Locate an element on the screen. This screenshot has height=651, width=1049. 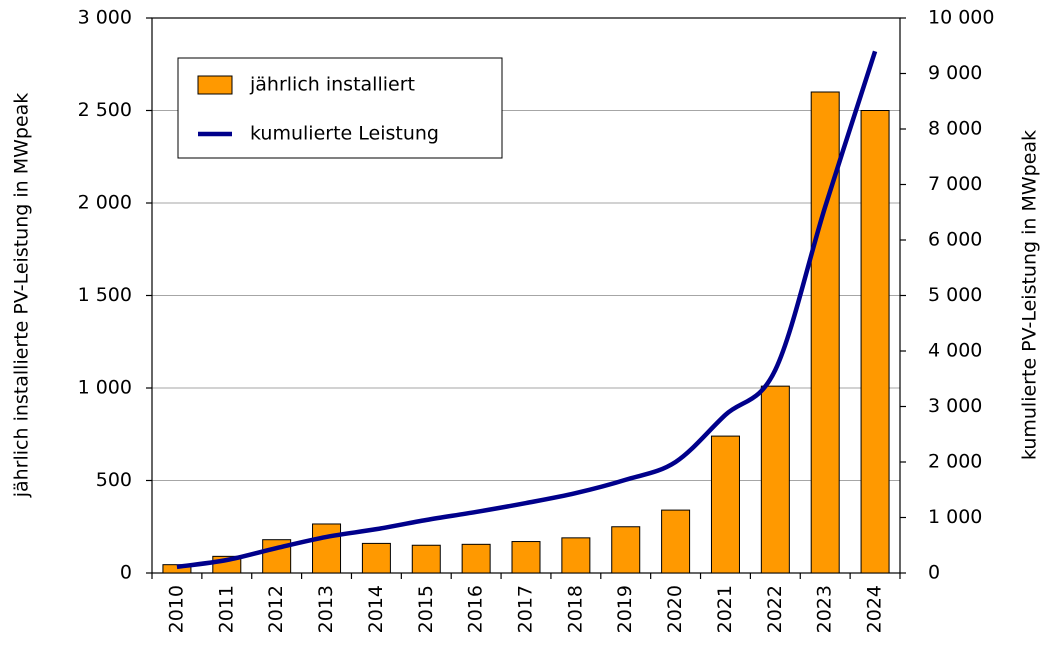
x-tick-label: 2017 is located at coordinates (526, 609).